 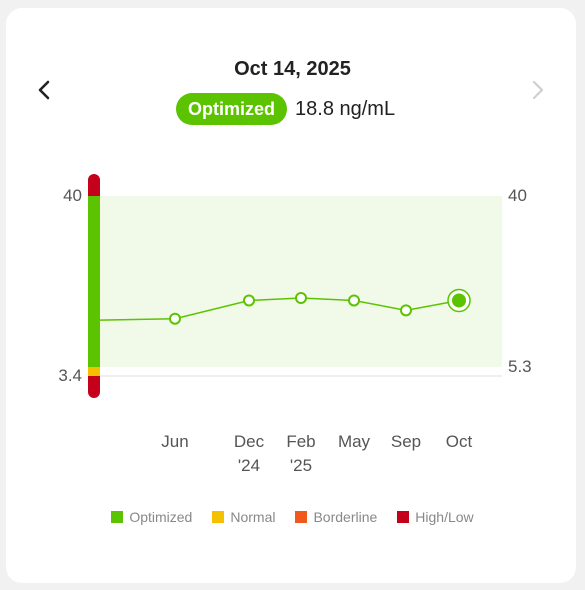 I want to click on legend-label-normal: Normal, so click(x=253, y=517).